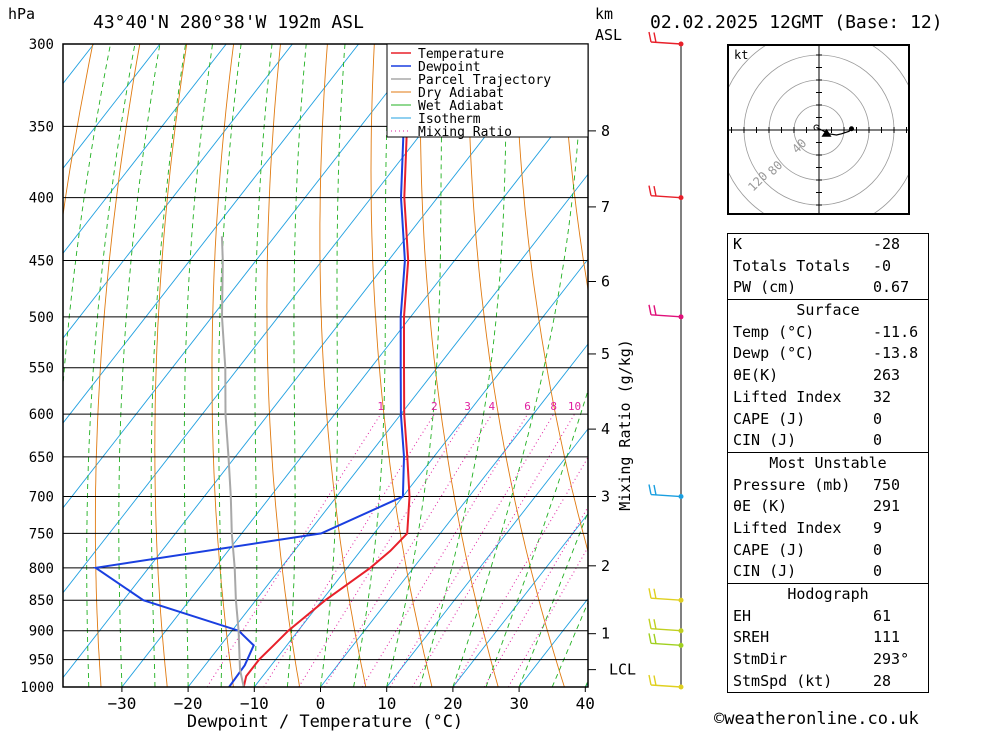 This screenshot has height=733, width=1000. Describe the element at coordinates (449, 119) in the screenshot. I see `legend-isotherm: Isotherm` at that location.